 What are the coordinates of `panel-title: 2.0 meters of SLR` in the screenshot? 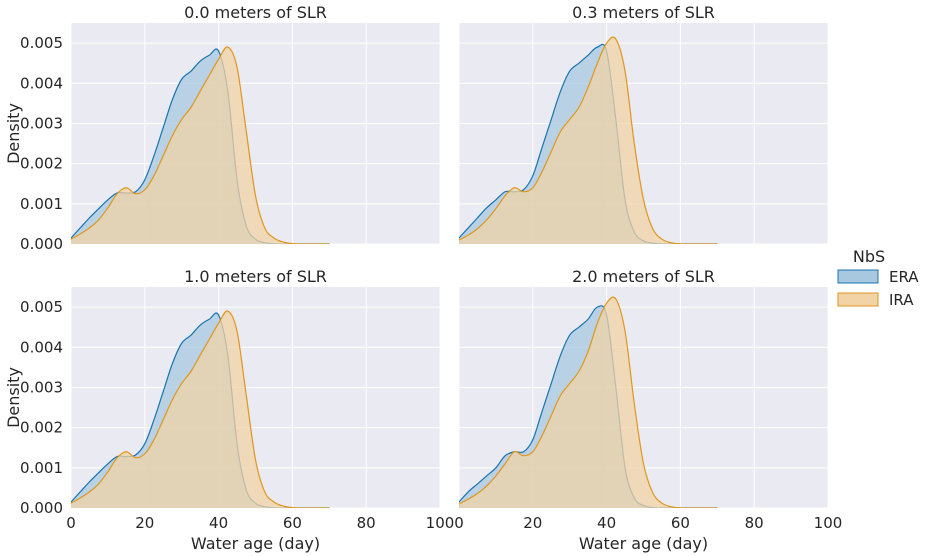 It's located at (643, 276).